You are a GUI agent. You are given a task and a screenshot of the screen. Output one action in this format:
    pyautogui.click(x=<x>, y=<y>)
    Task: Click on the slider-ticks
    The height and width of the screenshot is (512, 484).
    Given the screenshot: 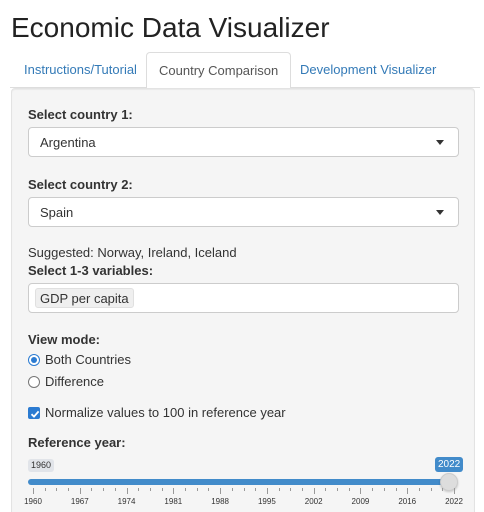 What is the action you would take?
    pyautogui.click(x=244, y=492)
    